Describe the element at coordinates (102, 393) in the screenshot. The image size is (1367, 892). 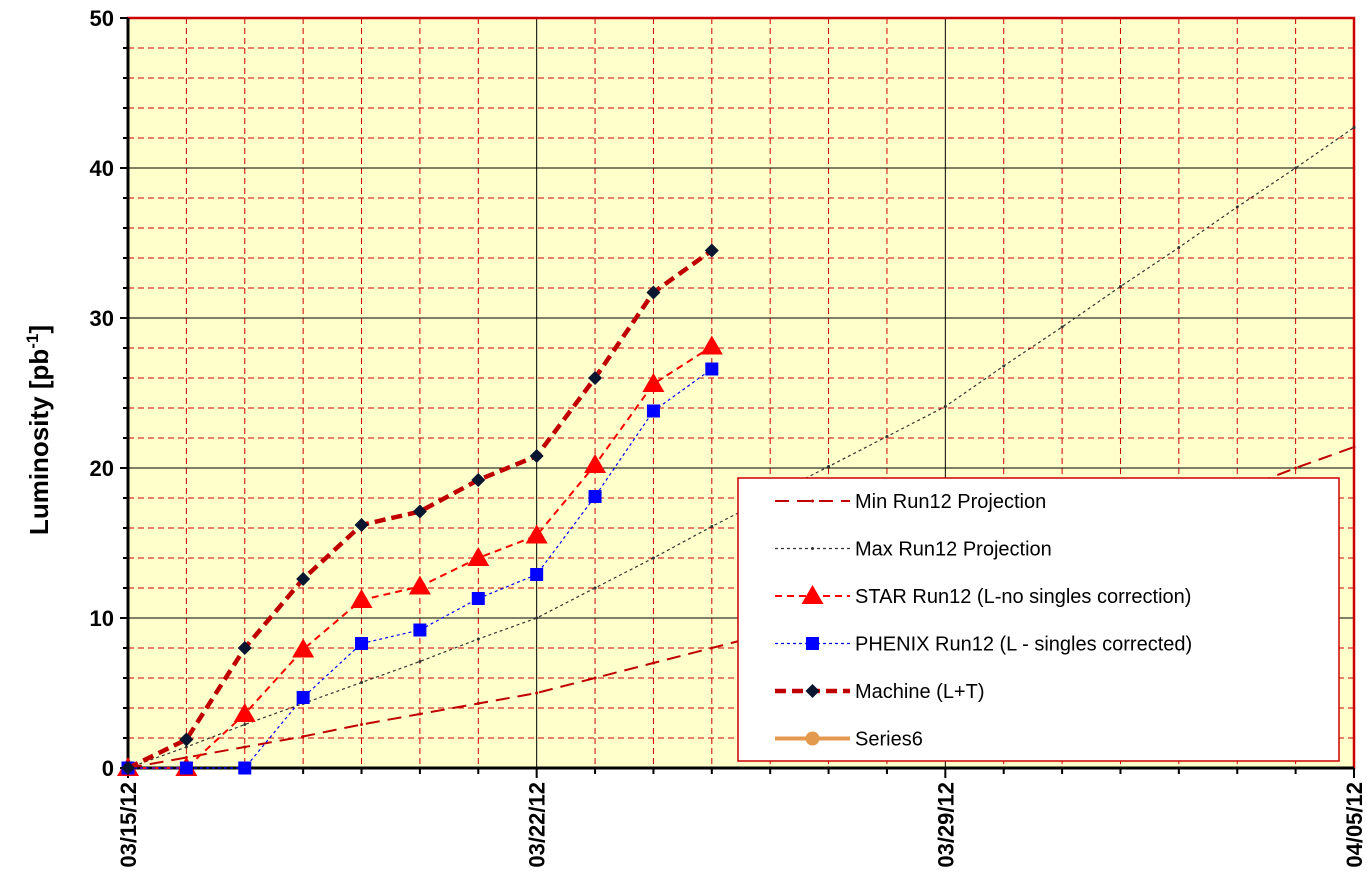
I see `y-tick-labels: 0 10 20 30 40 50` at that location.